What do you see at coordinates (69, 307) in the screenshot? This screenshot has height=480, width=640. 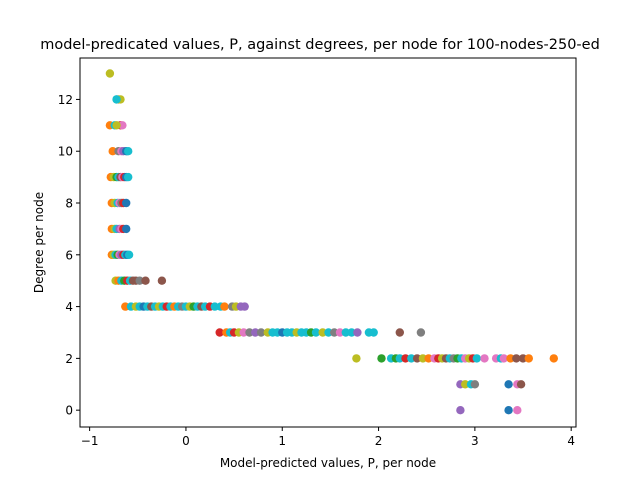 I see `y-tick-label: 4` at bounding box center [69, 307].